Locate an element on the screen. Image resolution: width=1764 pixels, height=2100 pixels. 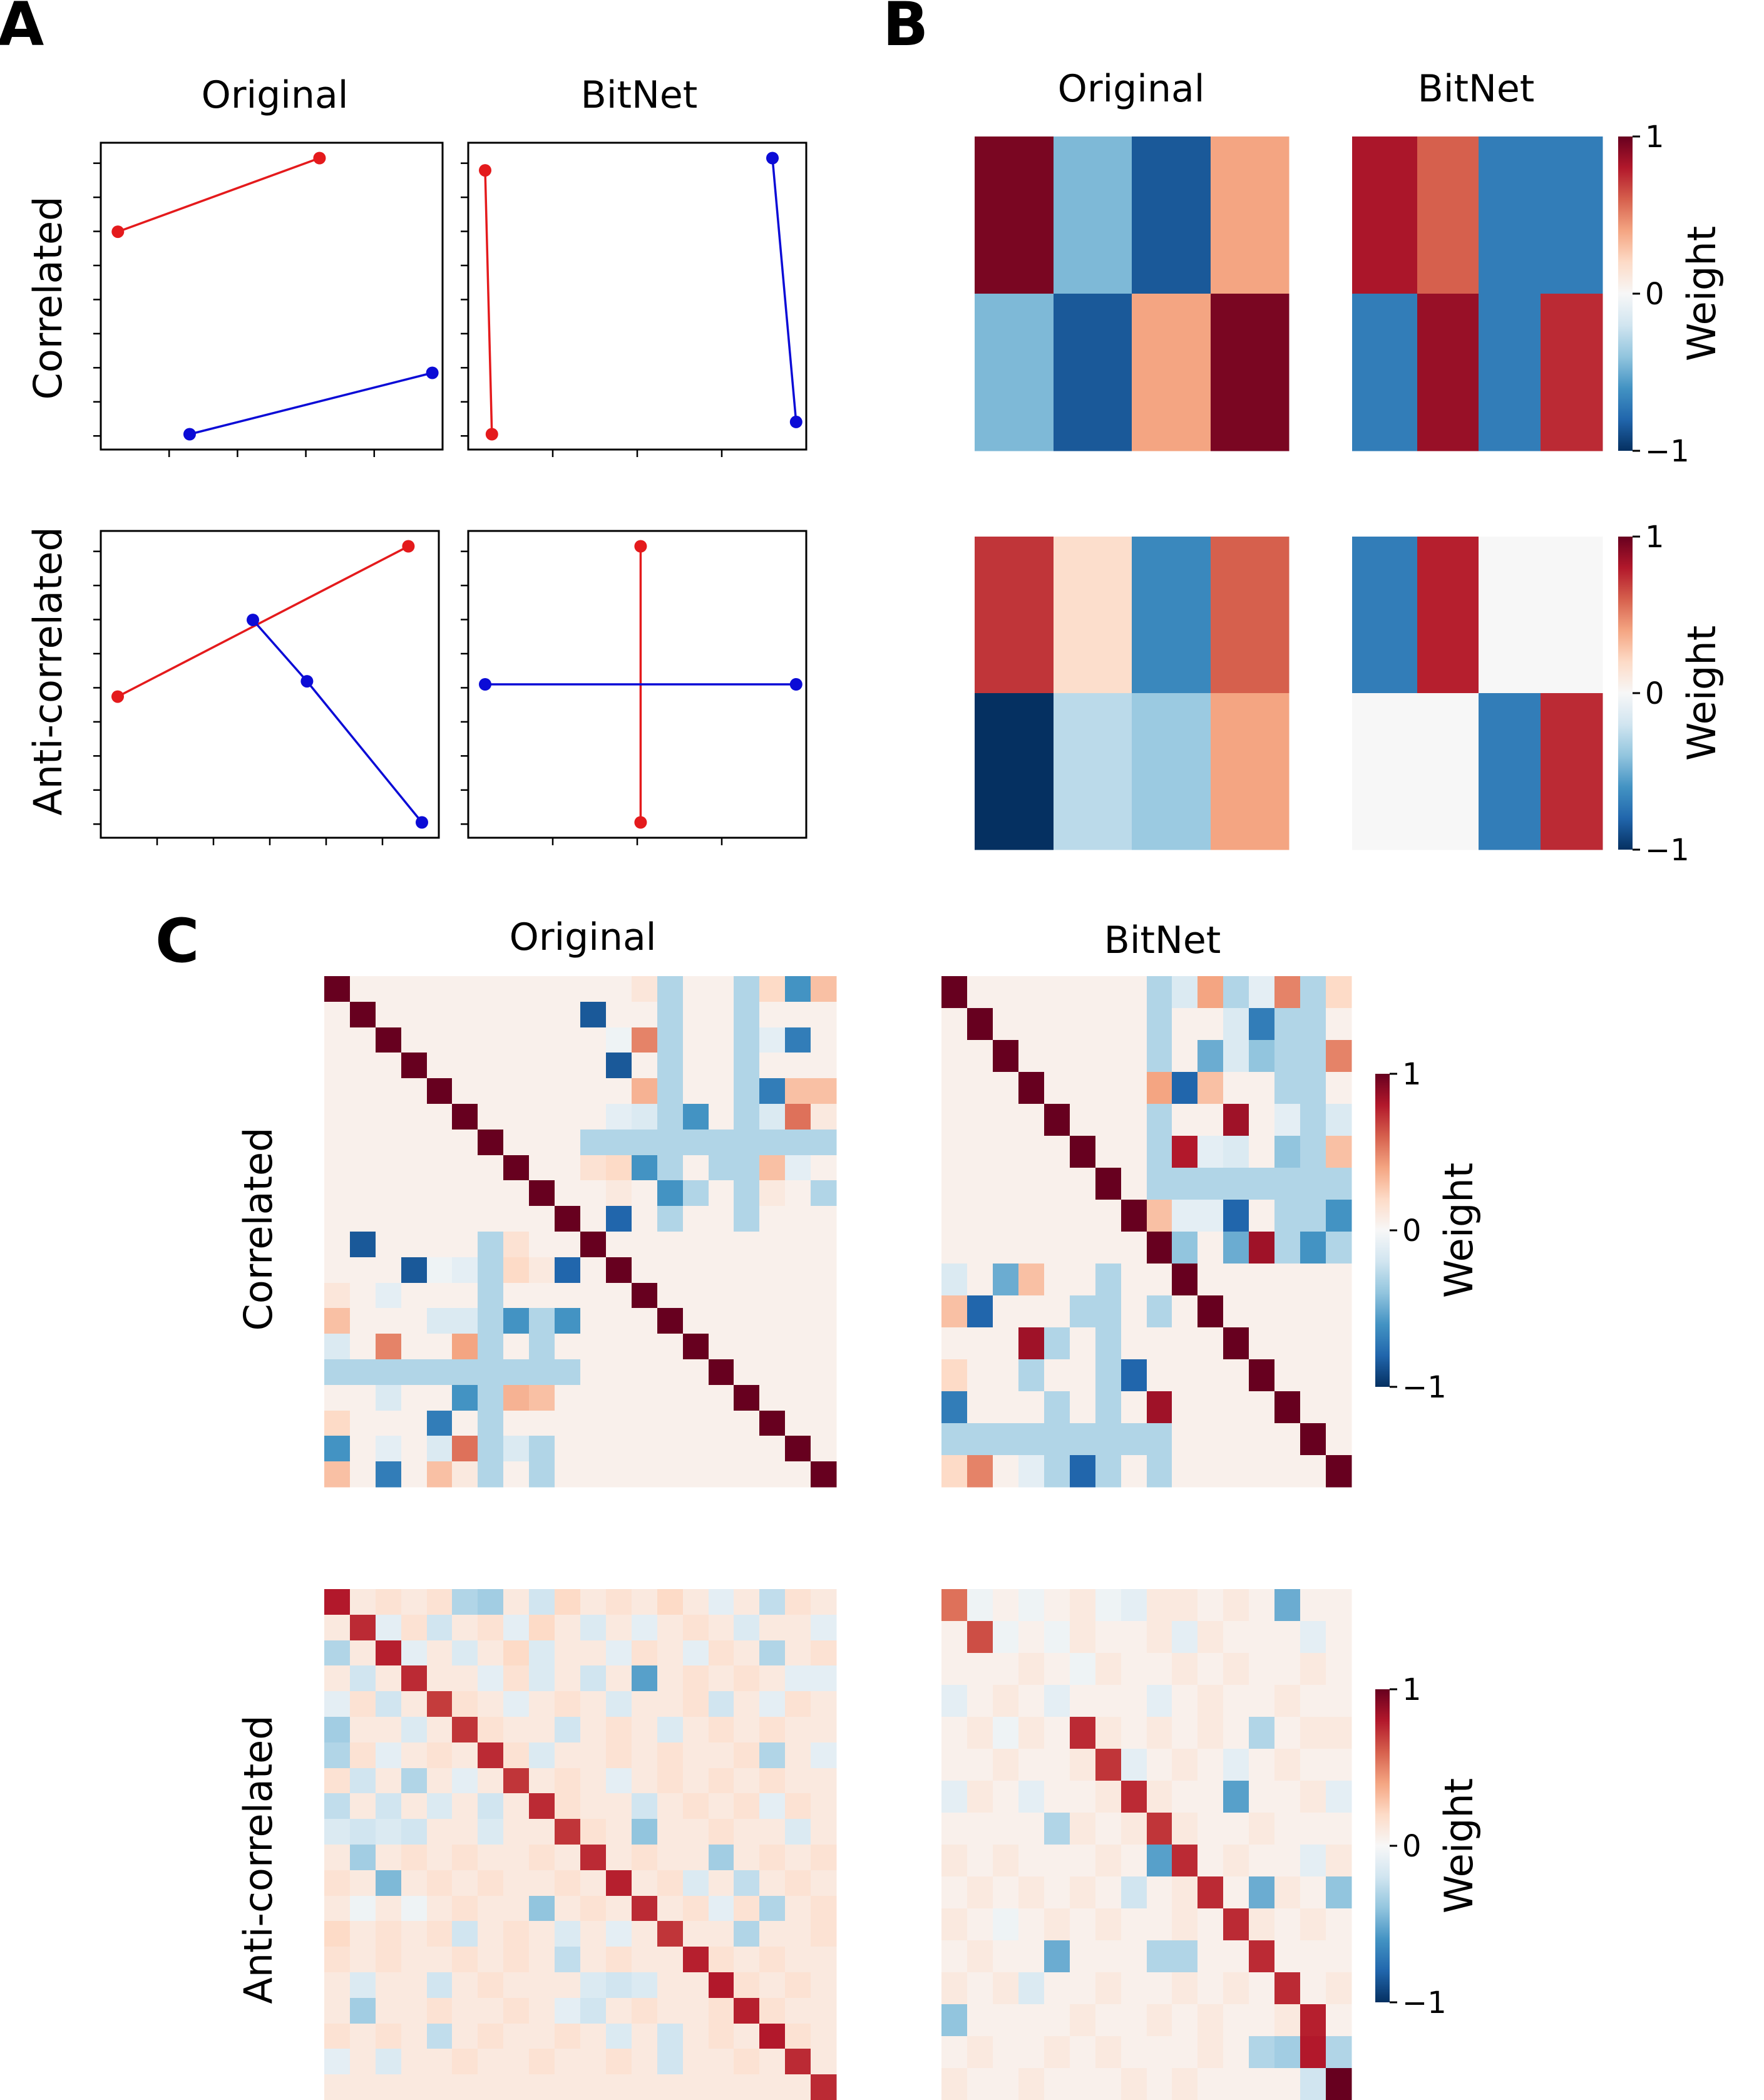
blue-series-point is located at coordinates (796, 421).